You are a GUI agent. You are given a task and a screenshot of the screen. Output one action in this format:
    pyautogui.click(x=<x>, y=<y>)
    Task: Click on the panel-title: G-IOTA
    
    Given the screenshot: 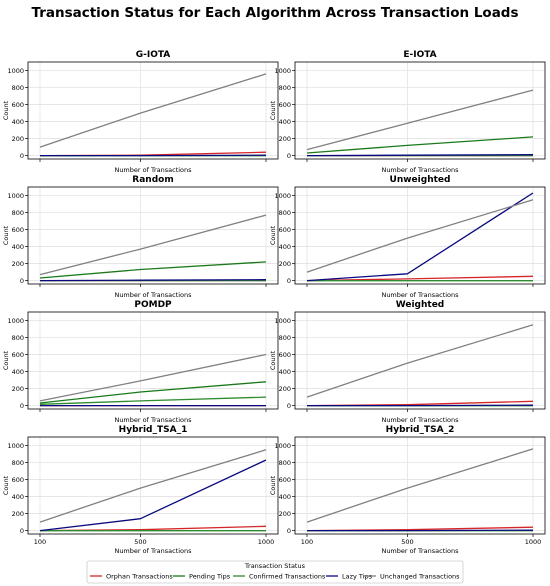 What is the action you would take?
    pyautogui.click(x=153, y=55)
    